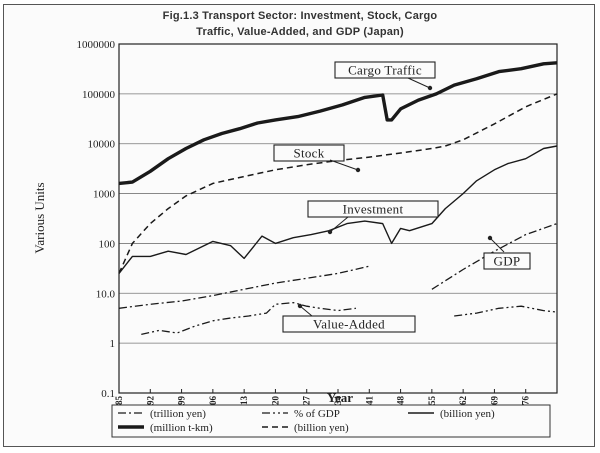 This screenshot has height=453, width=600. I want to click on legend-label-2: (billion yen), so click(467, 414).